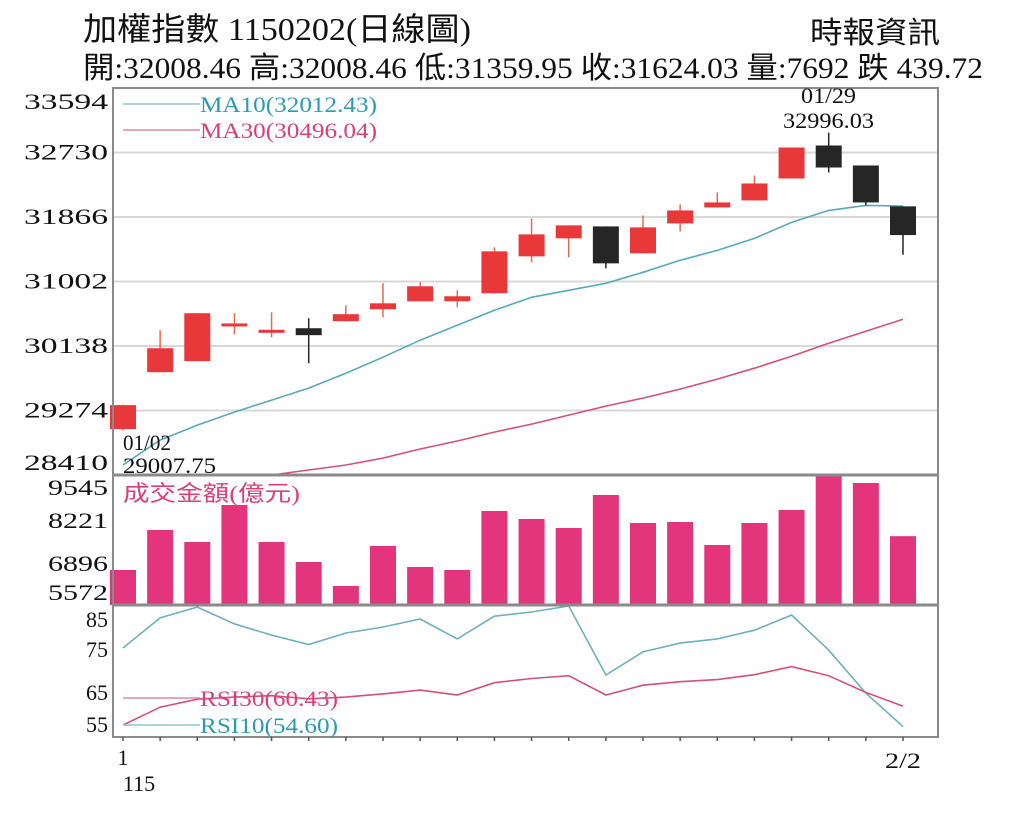  What do you see at coordinates (66, 216) in the screenshot?
I see `price-tick-label: 31866` at bounding box center [66, 216].